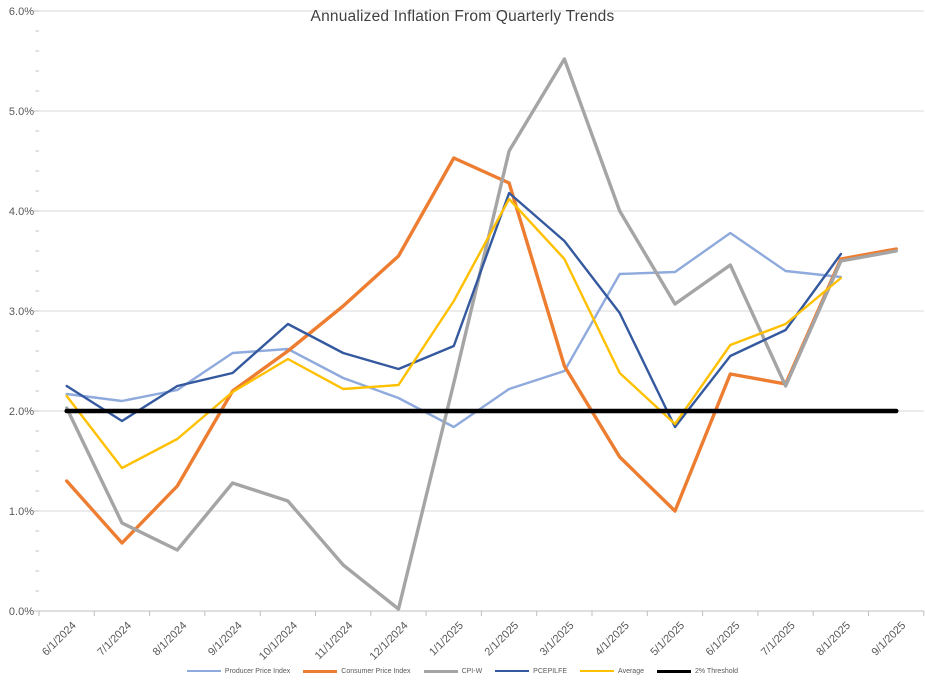 This screenshot has width=925, height=681. Describe the element at coordinates (501, 639) in the screenshot. I see `x-axis-label: 2/1/2025` at that location.